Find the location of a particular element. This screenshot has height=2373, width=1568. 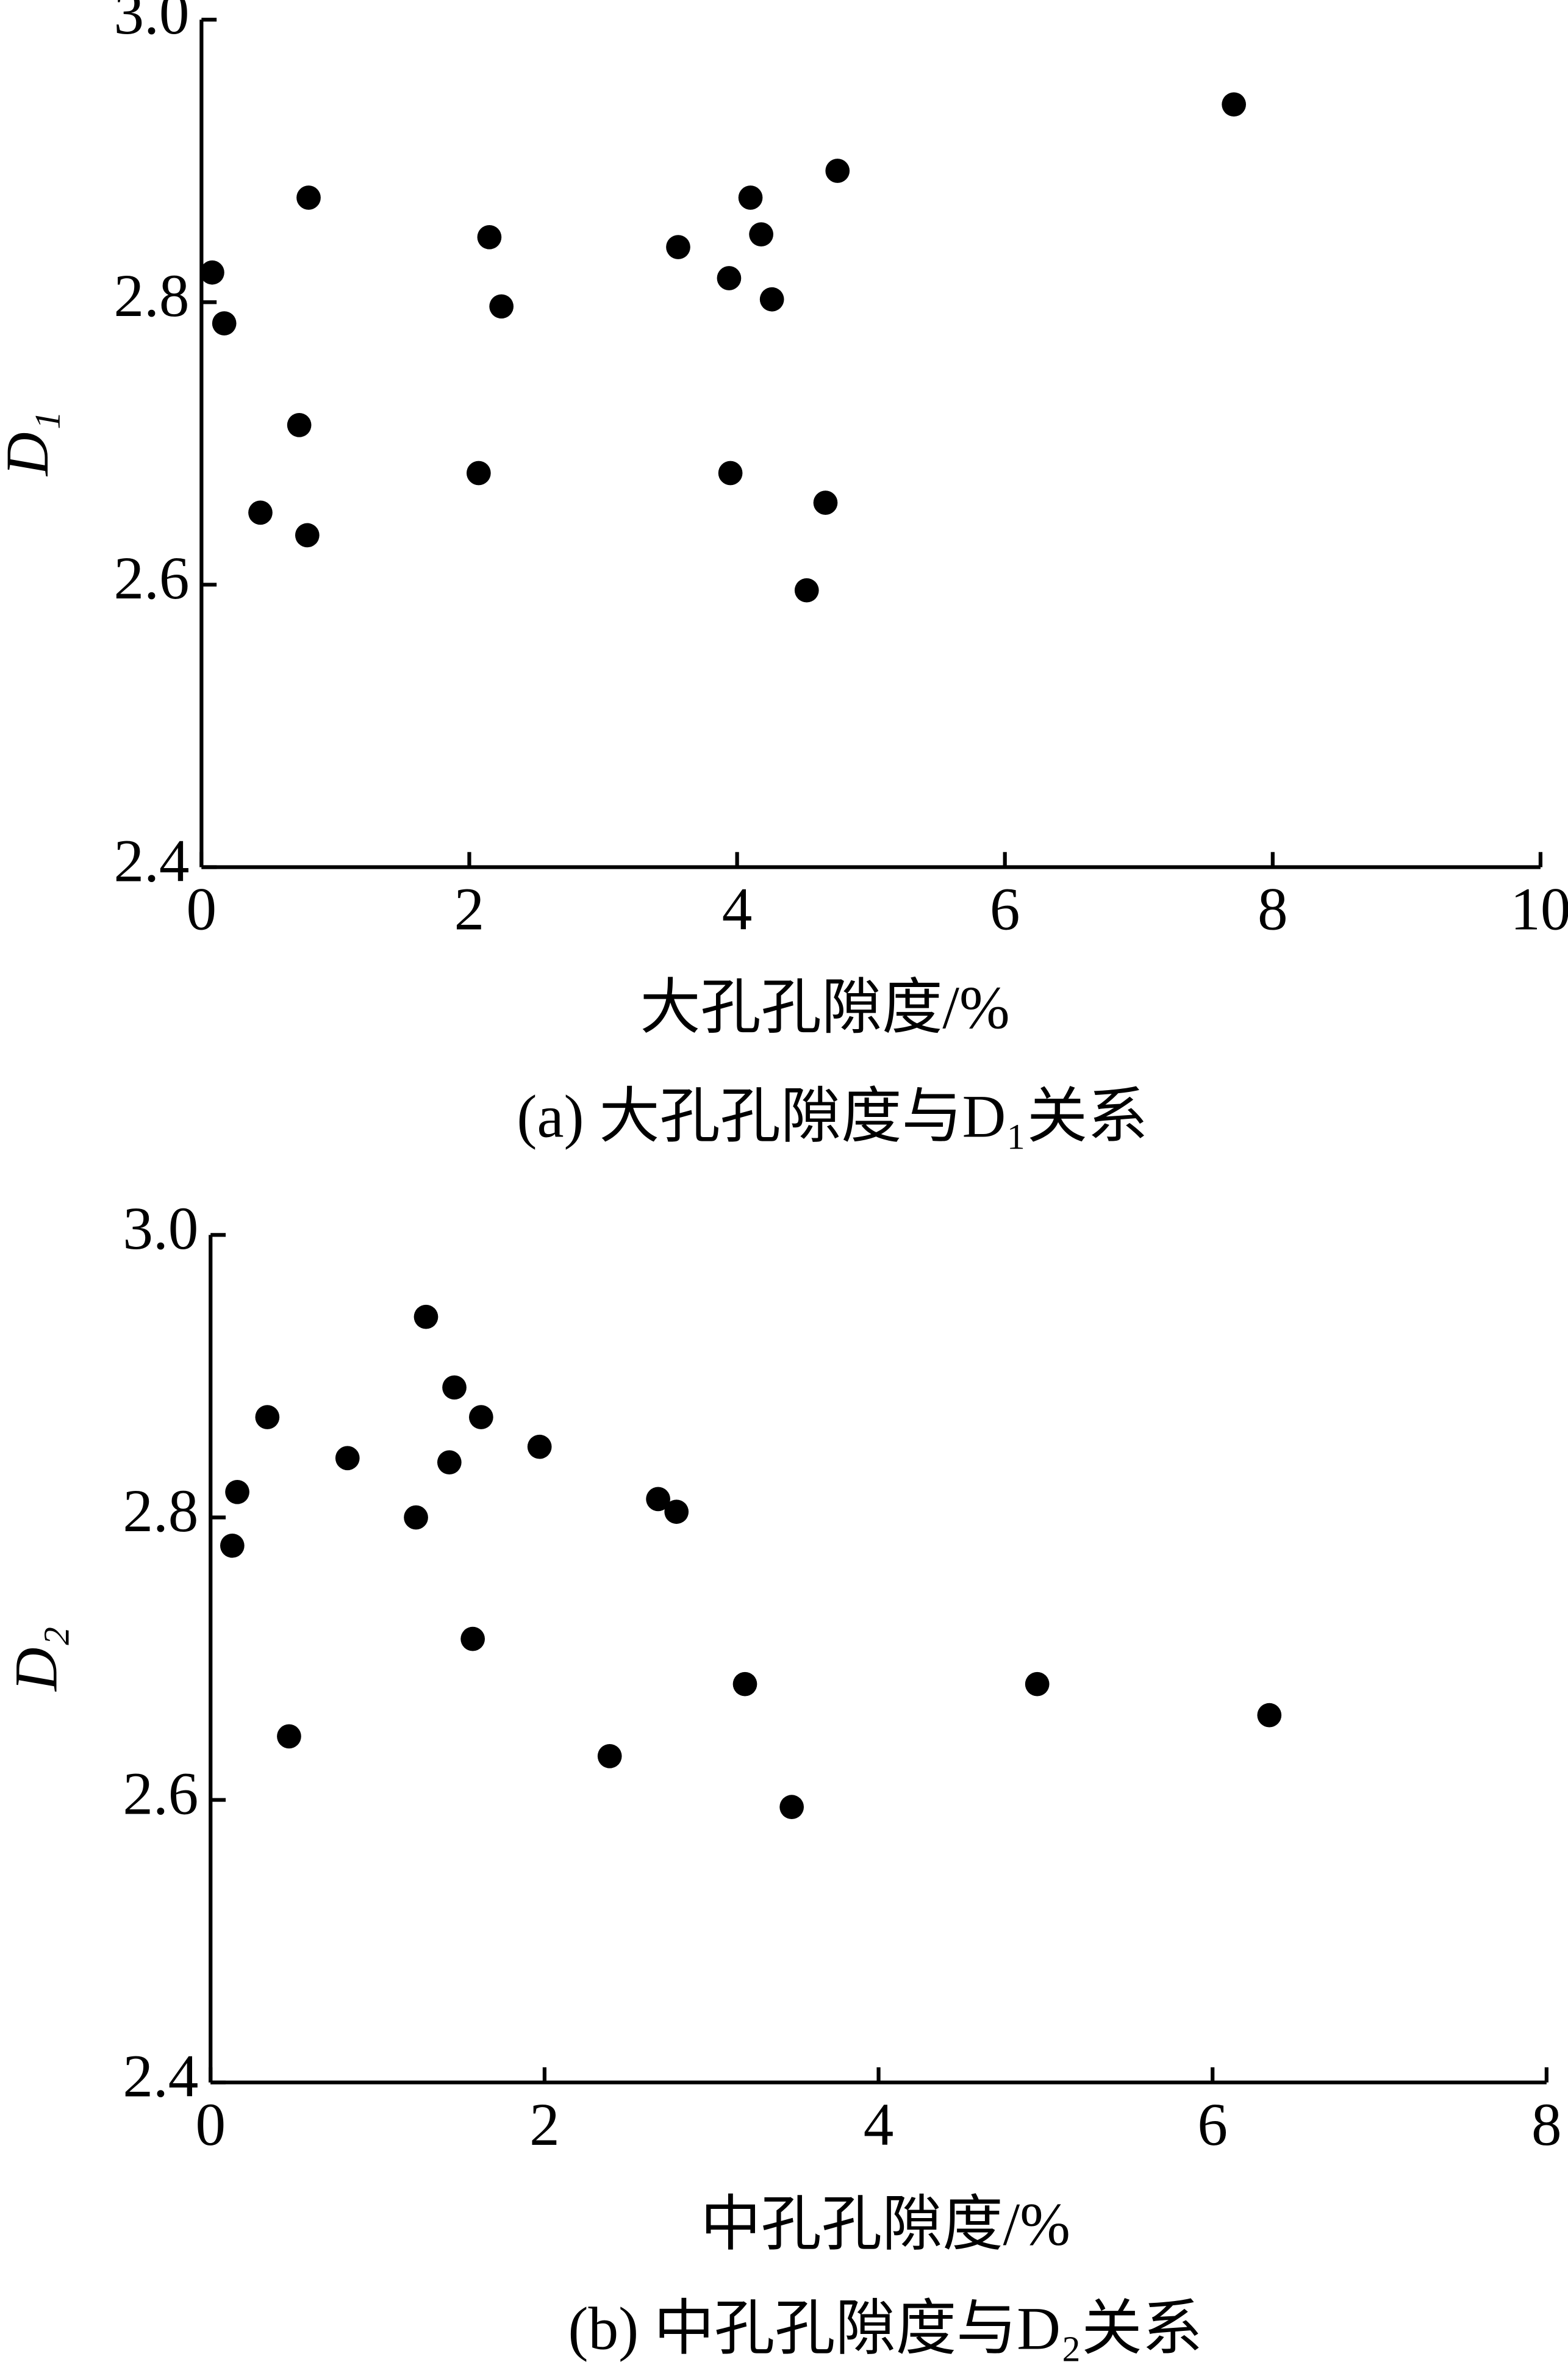

caption: (a) 大孔孔隙度与D₁关系 is located at coordinates (832, 1117).